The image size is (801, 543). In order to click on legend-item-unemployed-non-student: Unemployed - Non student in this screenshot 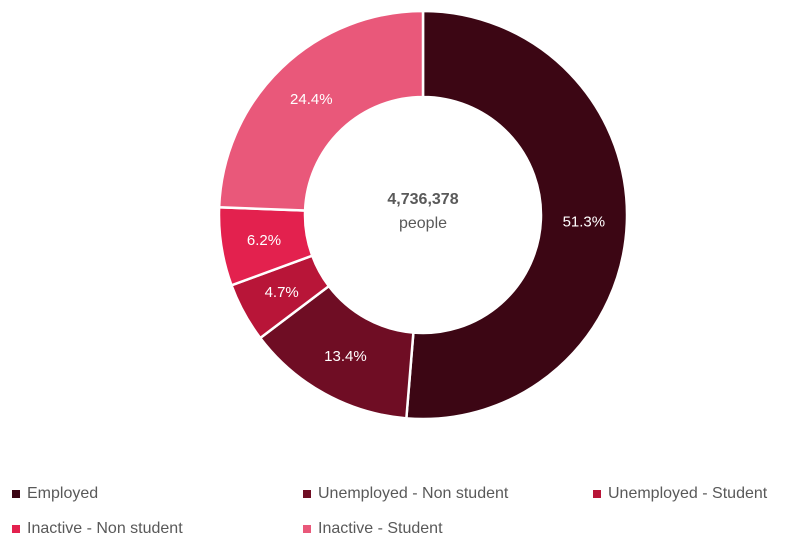, I will do `click(405, 494)`.